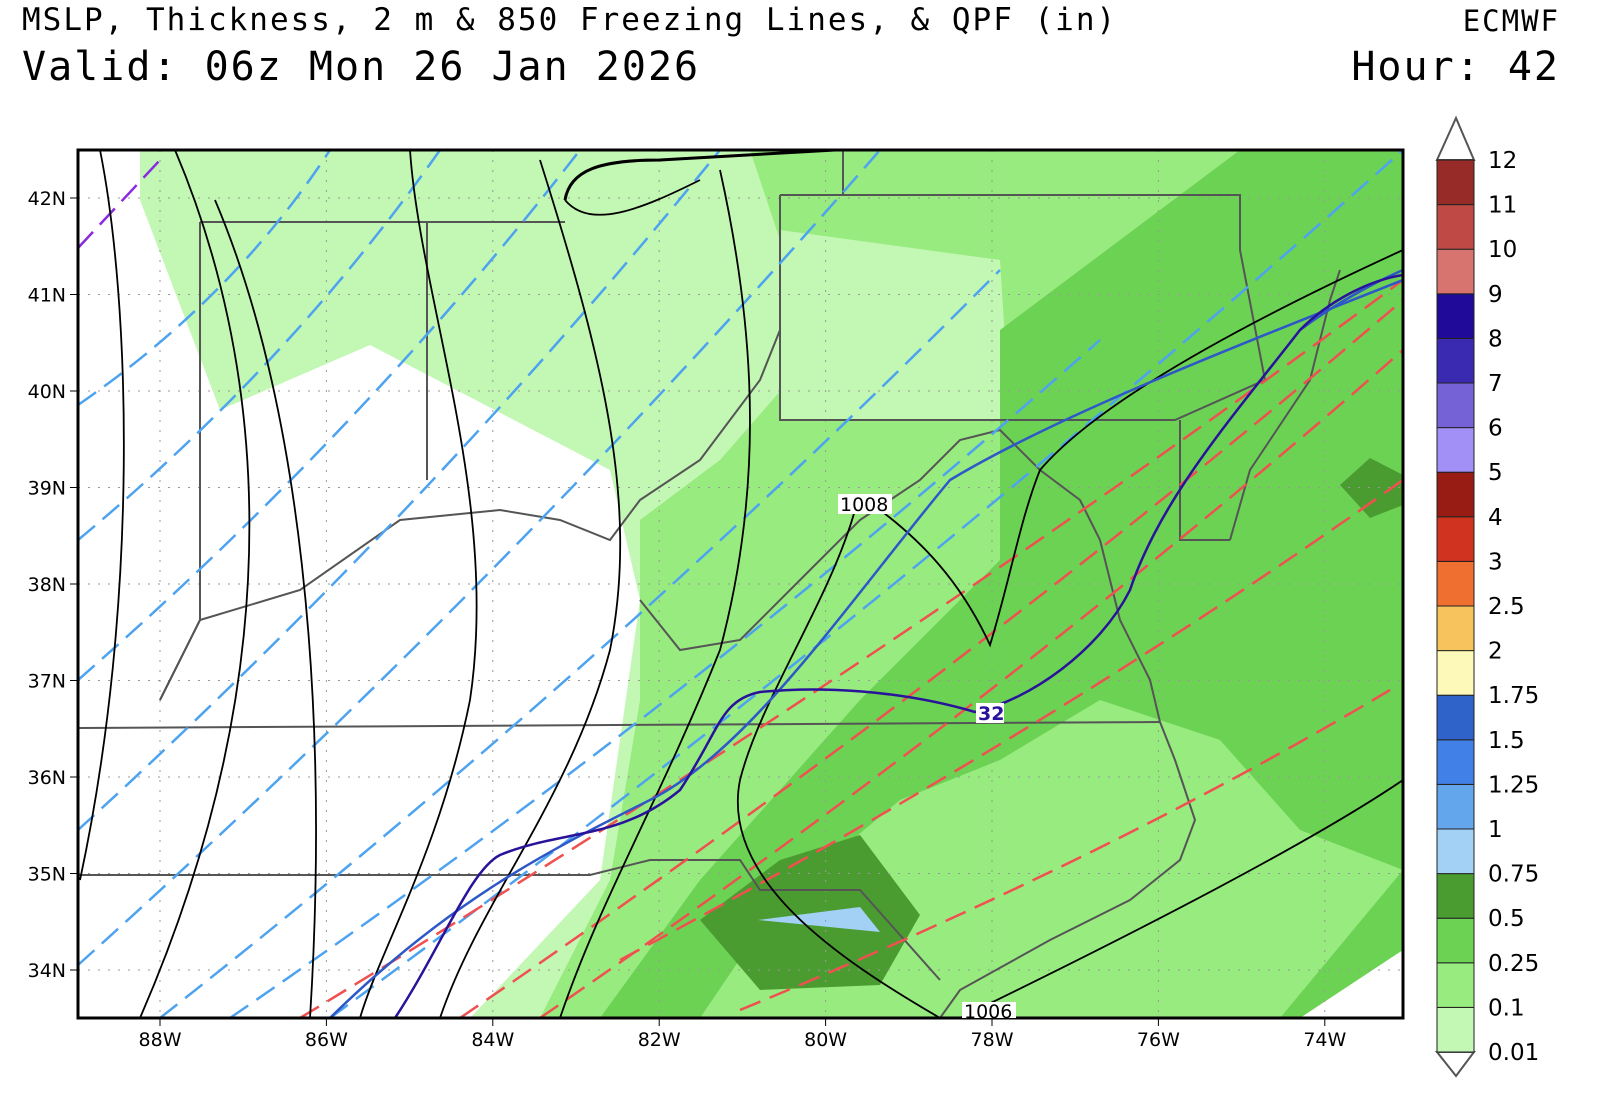 The image size is (1600, 1098). Describe the element at coordinates (1455, 1064) in the screenshot. I see `colorbar-min-arrow` at that location.